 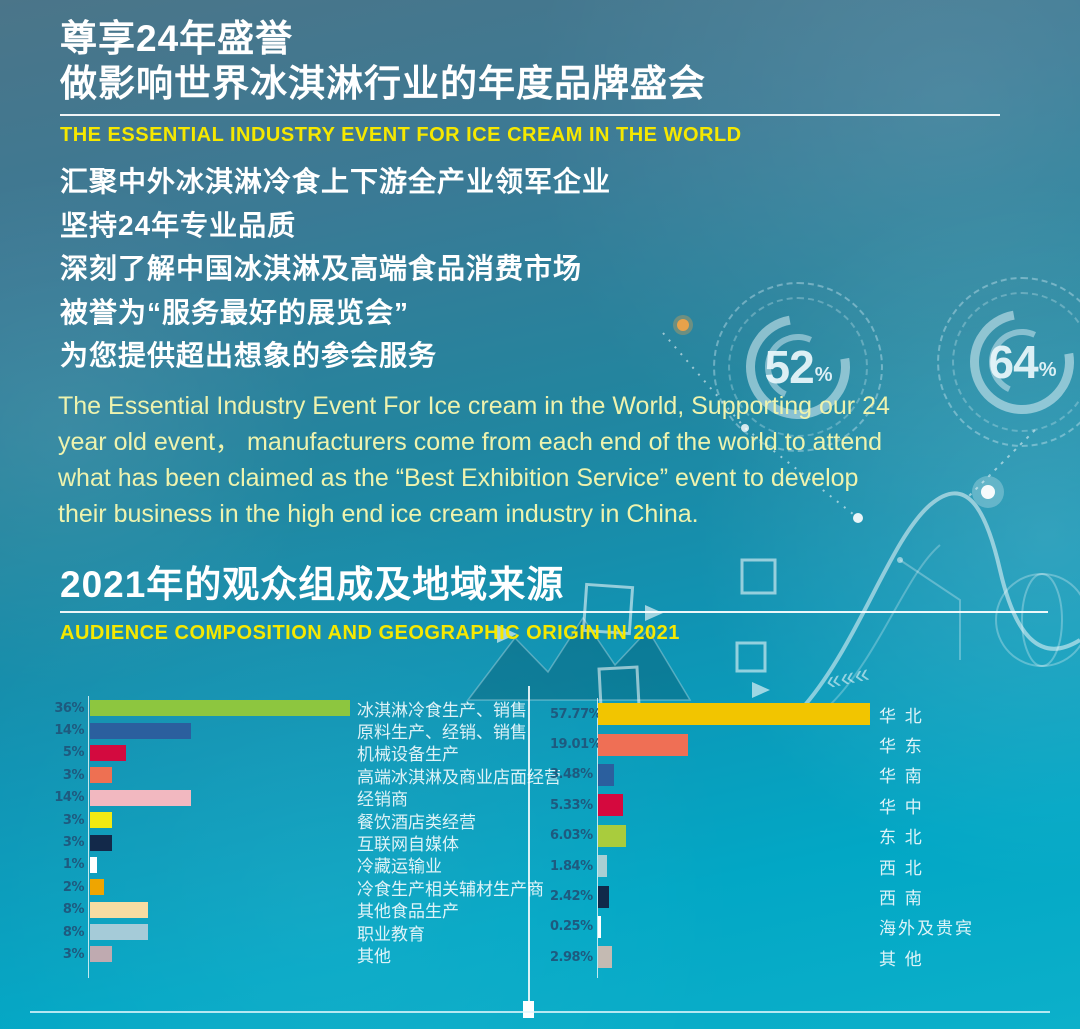 I want to click on bar-category-label: 其他食品生产, so click(x=408, y=912).